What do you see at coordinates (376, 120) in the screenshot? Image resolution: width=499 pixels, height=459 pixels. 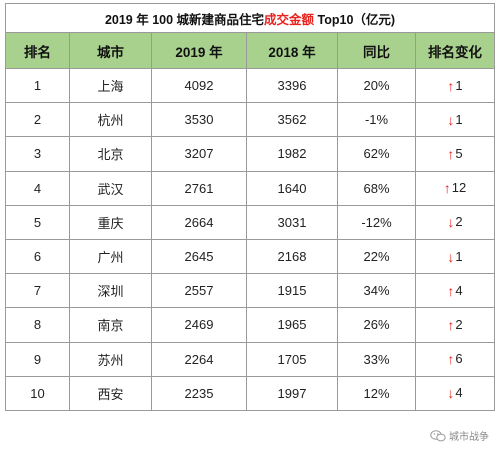 I see `yoy-cell: -1%` at bounding box center [376, 120].